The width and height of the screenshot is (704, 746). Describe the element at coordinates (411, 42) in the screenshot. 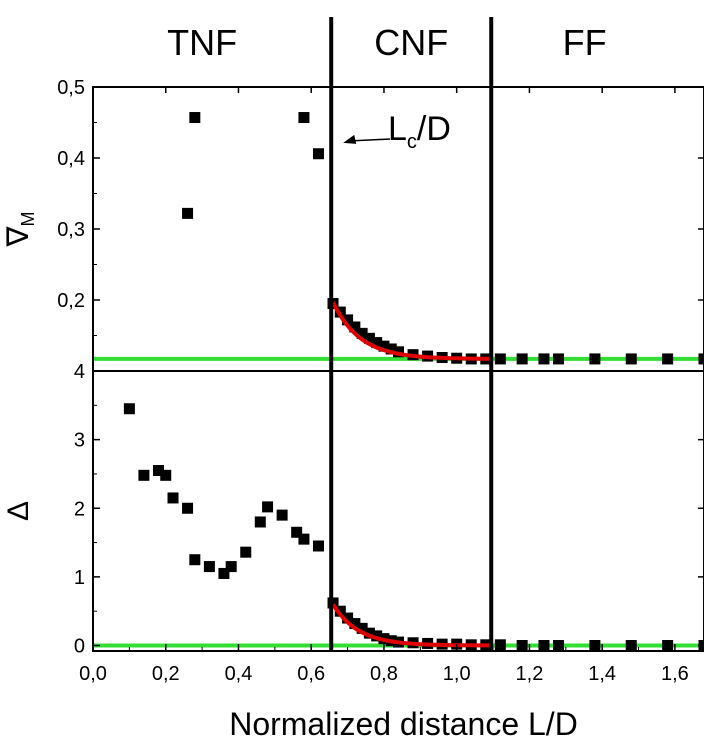

I see `region-label-cnf: CNF` at that location.